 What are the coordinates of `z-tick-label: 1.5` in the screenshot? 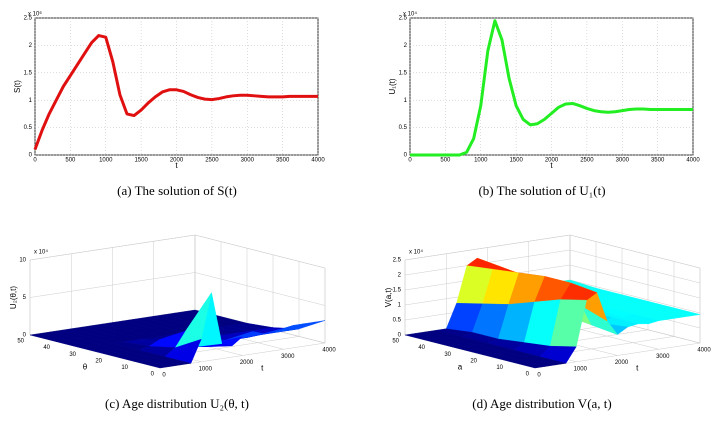 It's located at (397, 291).